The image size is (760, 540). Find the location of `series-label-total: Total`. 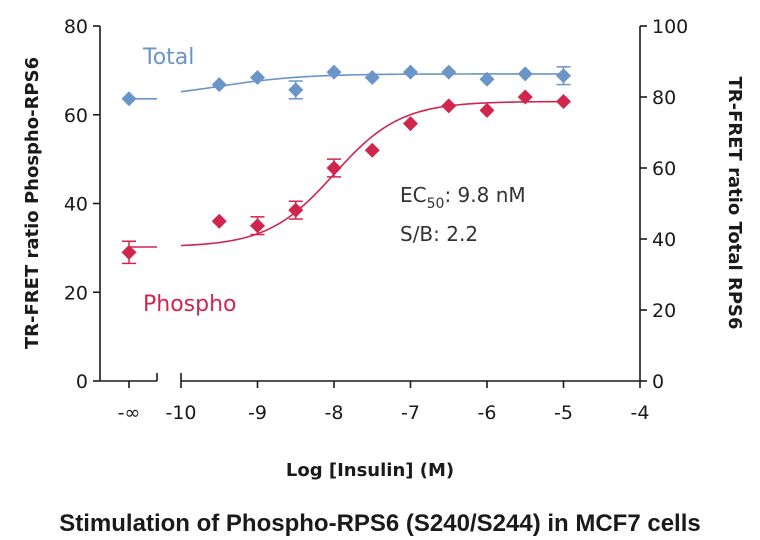

series-label-total: Total is located at coordinates (168, 57).